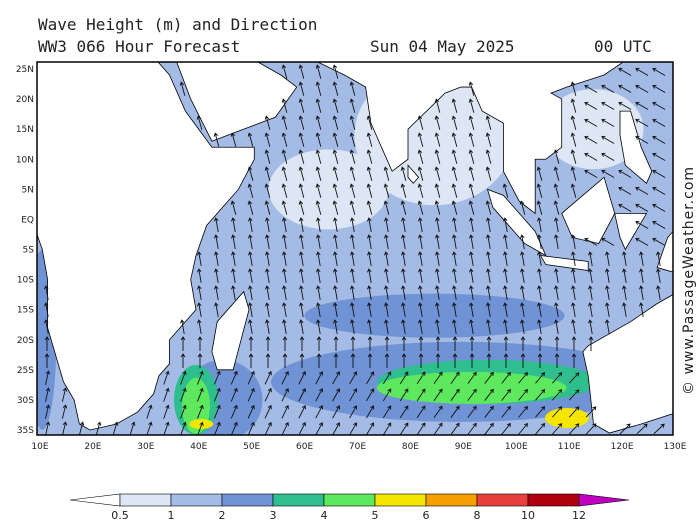 The width and height of the screenshot is (700, 525). I want to click on lon-label: 40E, so click(198, 447).